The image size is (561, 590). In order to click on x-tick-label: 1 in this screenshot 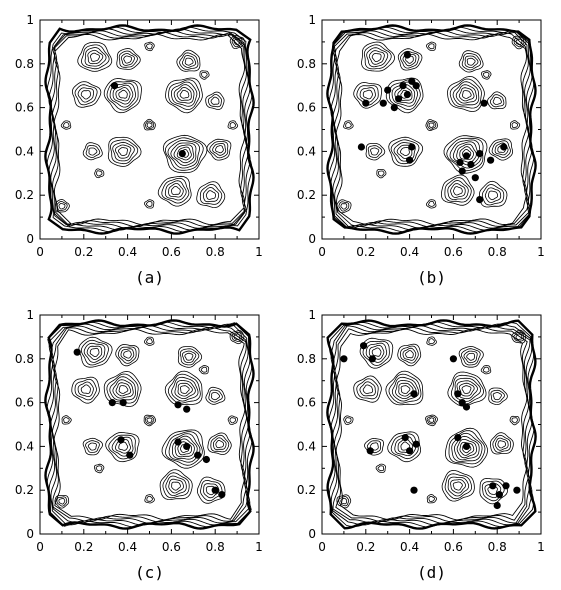, I will do `click(259, 547)`.